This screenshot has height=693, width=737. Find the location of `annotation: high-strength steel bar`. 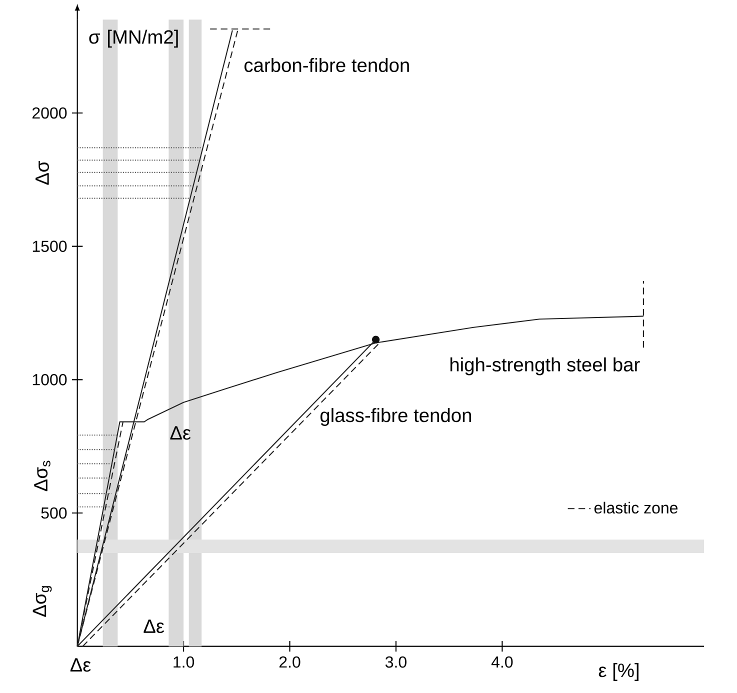

annotation: high-strength steel bar is located at coordinates (545, 366).